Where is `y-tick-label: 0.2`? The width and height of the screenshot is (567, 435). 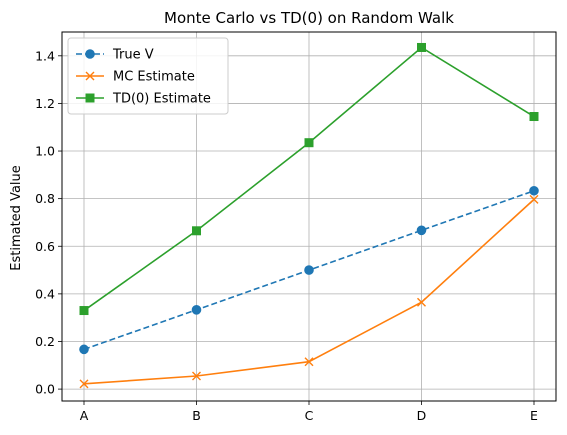
y-tick-label: 0.2 is located at coordinates (45, 341).